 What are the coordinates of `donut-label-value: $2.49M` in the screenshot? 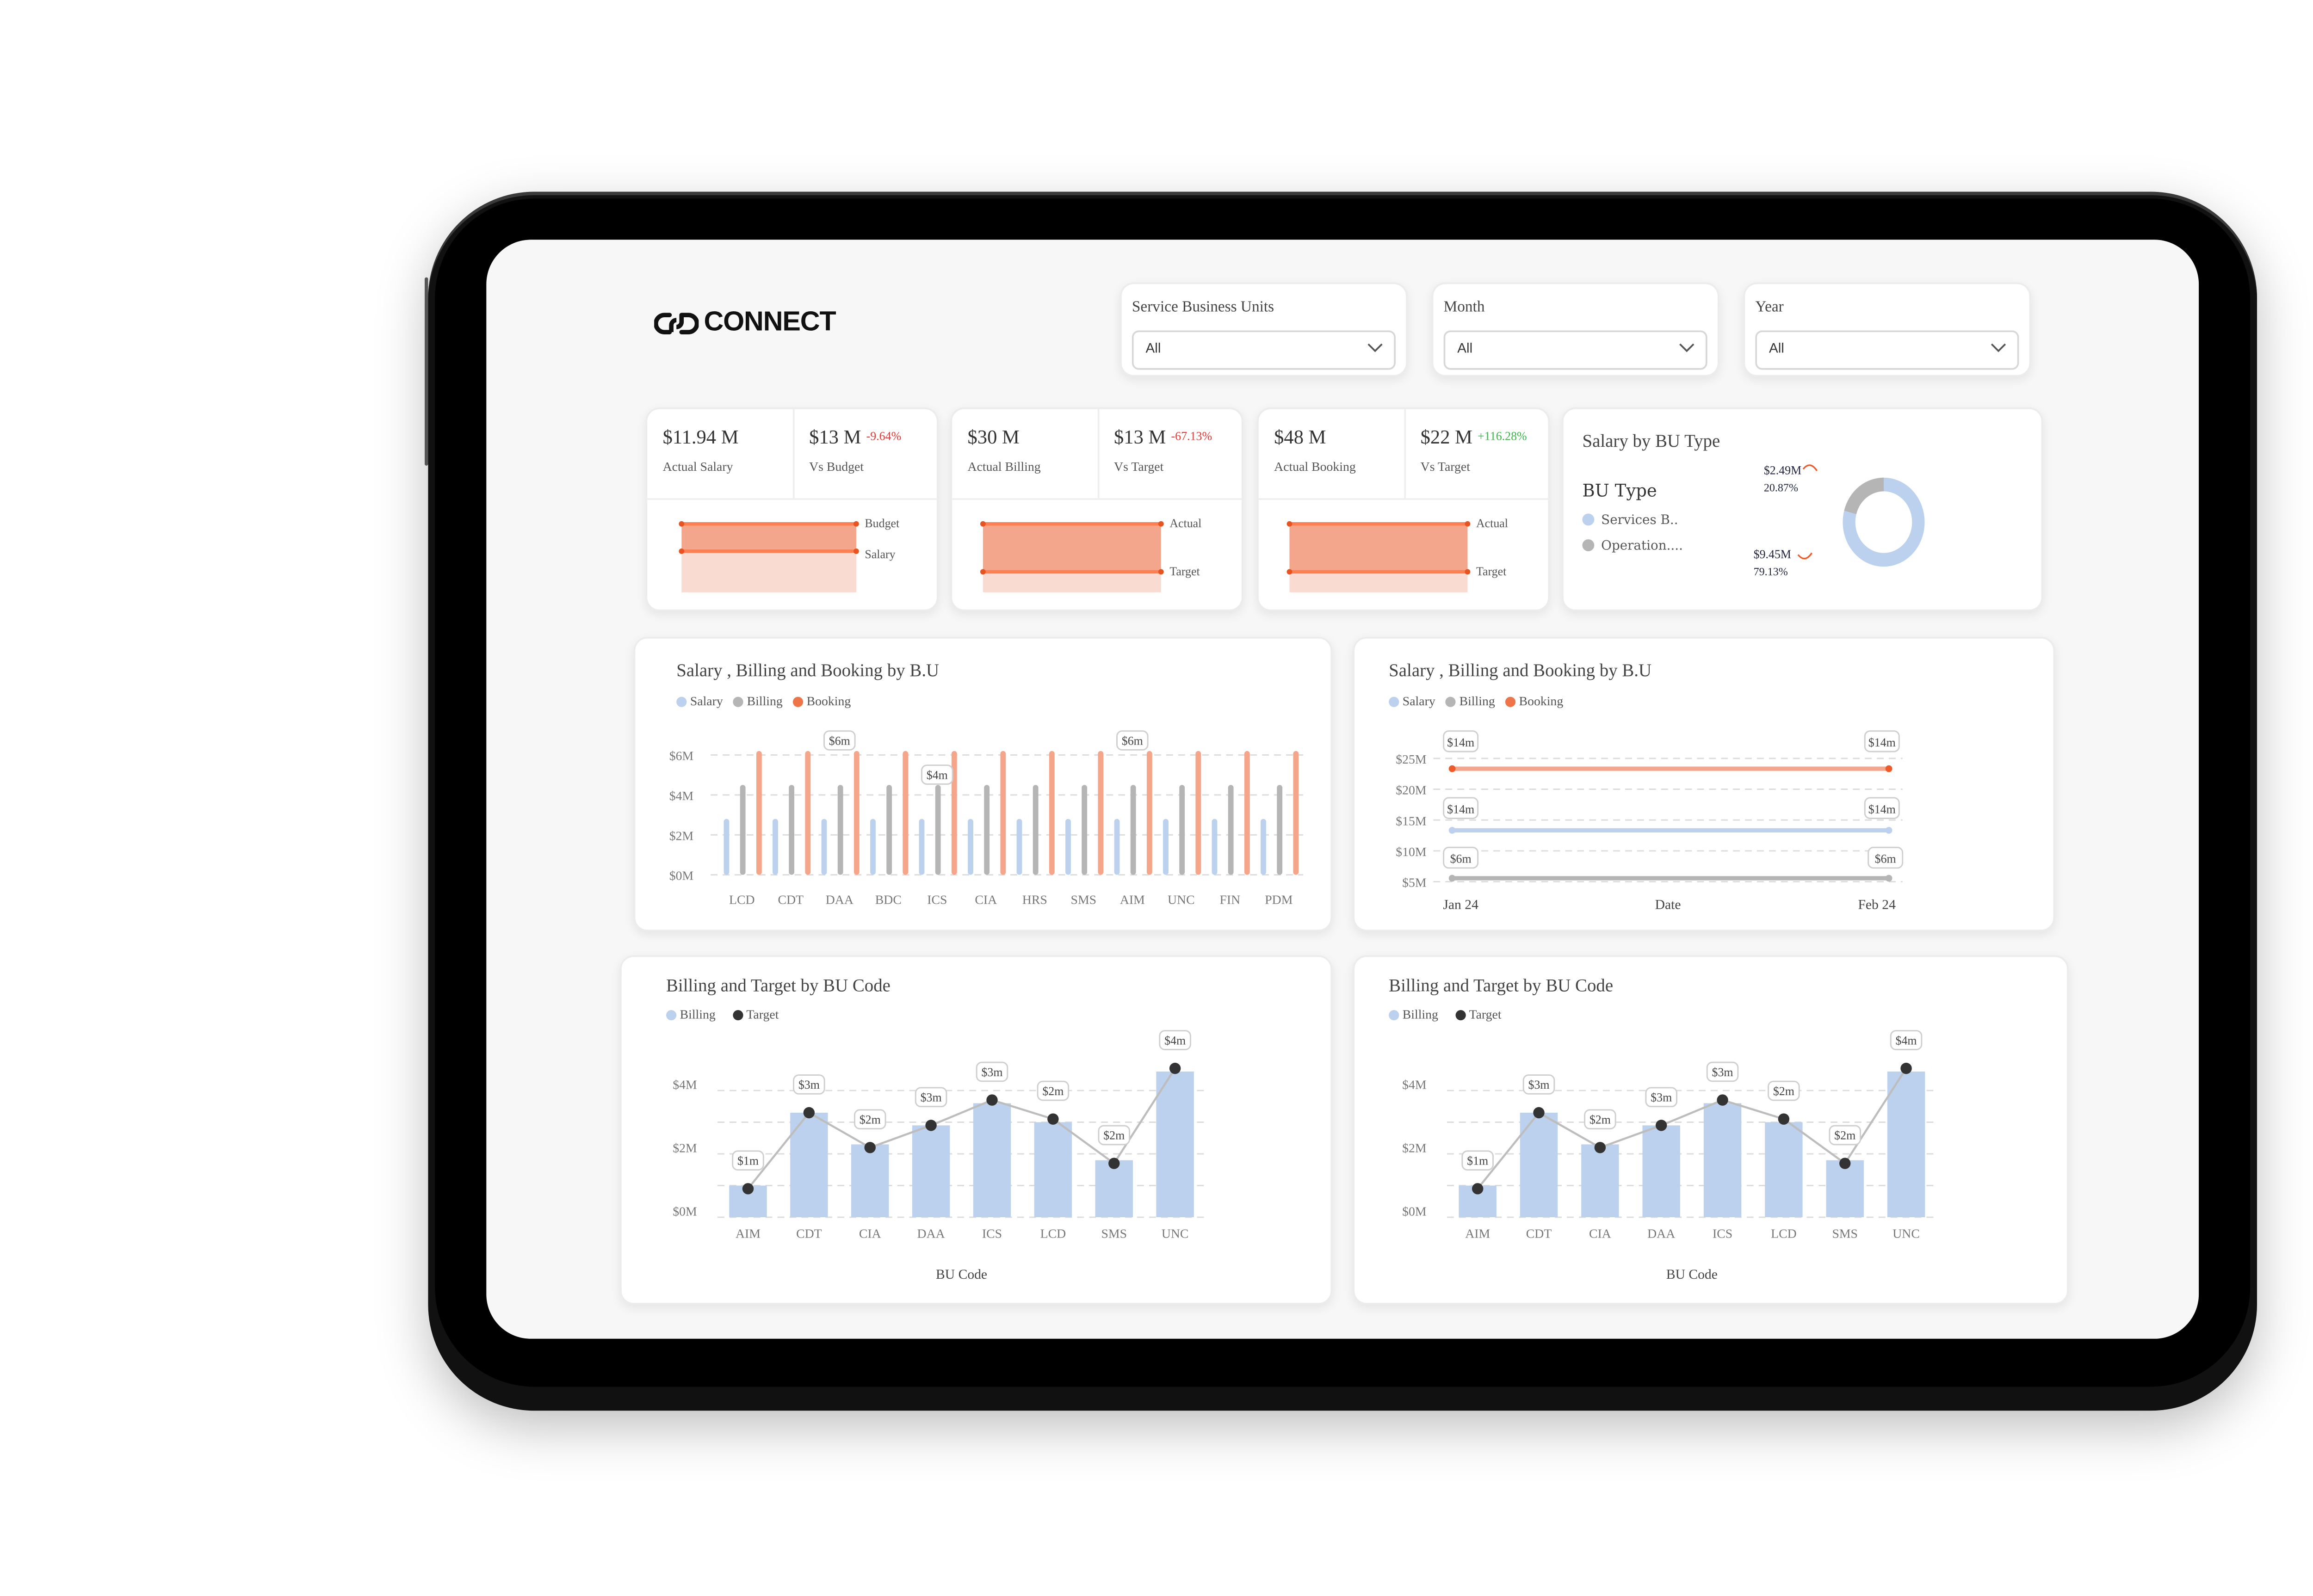 It's located at (1782, 470).